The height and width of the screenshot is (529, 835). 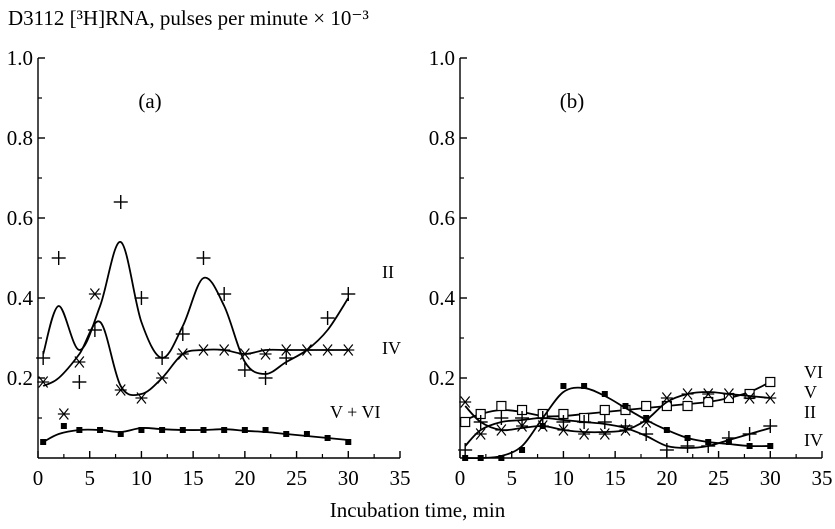 What do you see at coordinates (188, 18) in the screenshot?
I see `y-axis-label: D3112 [³H]RNA, pulses per minute × 10⁻³` at bounding box center [188, 18].